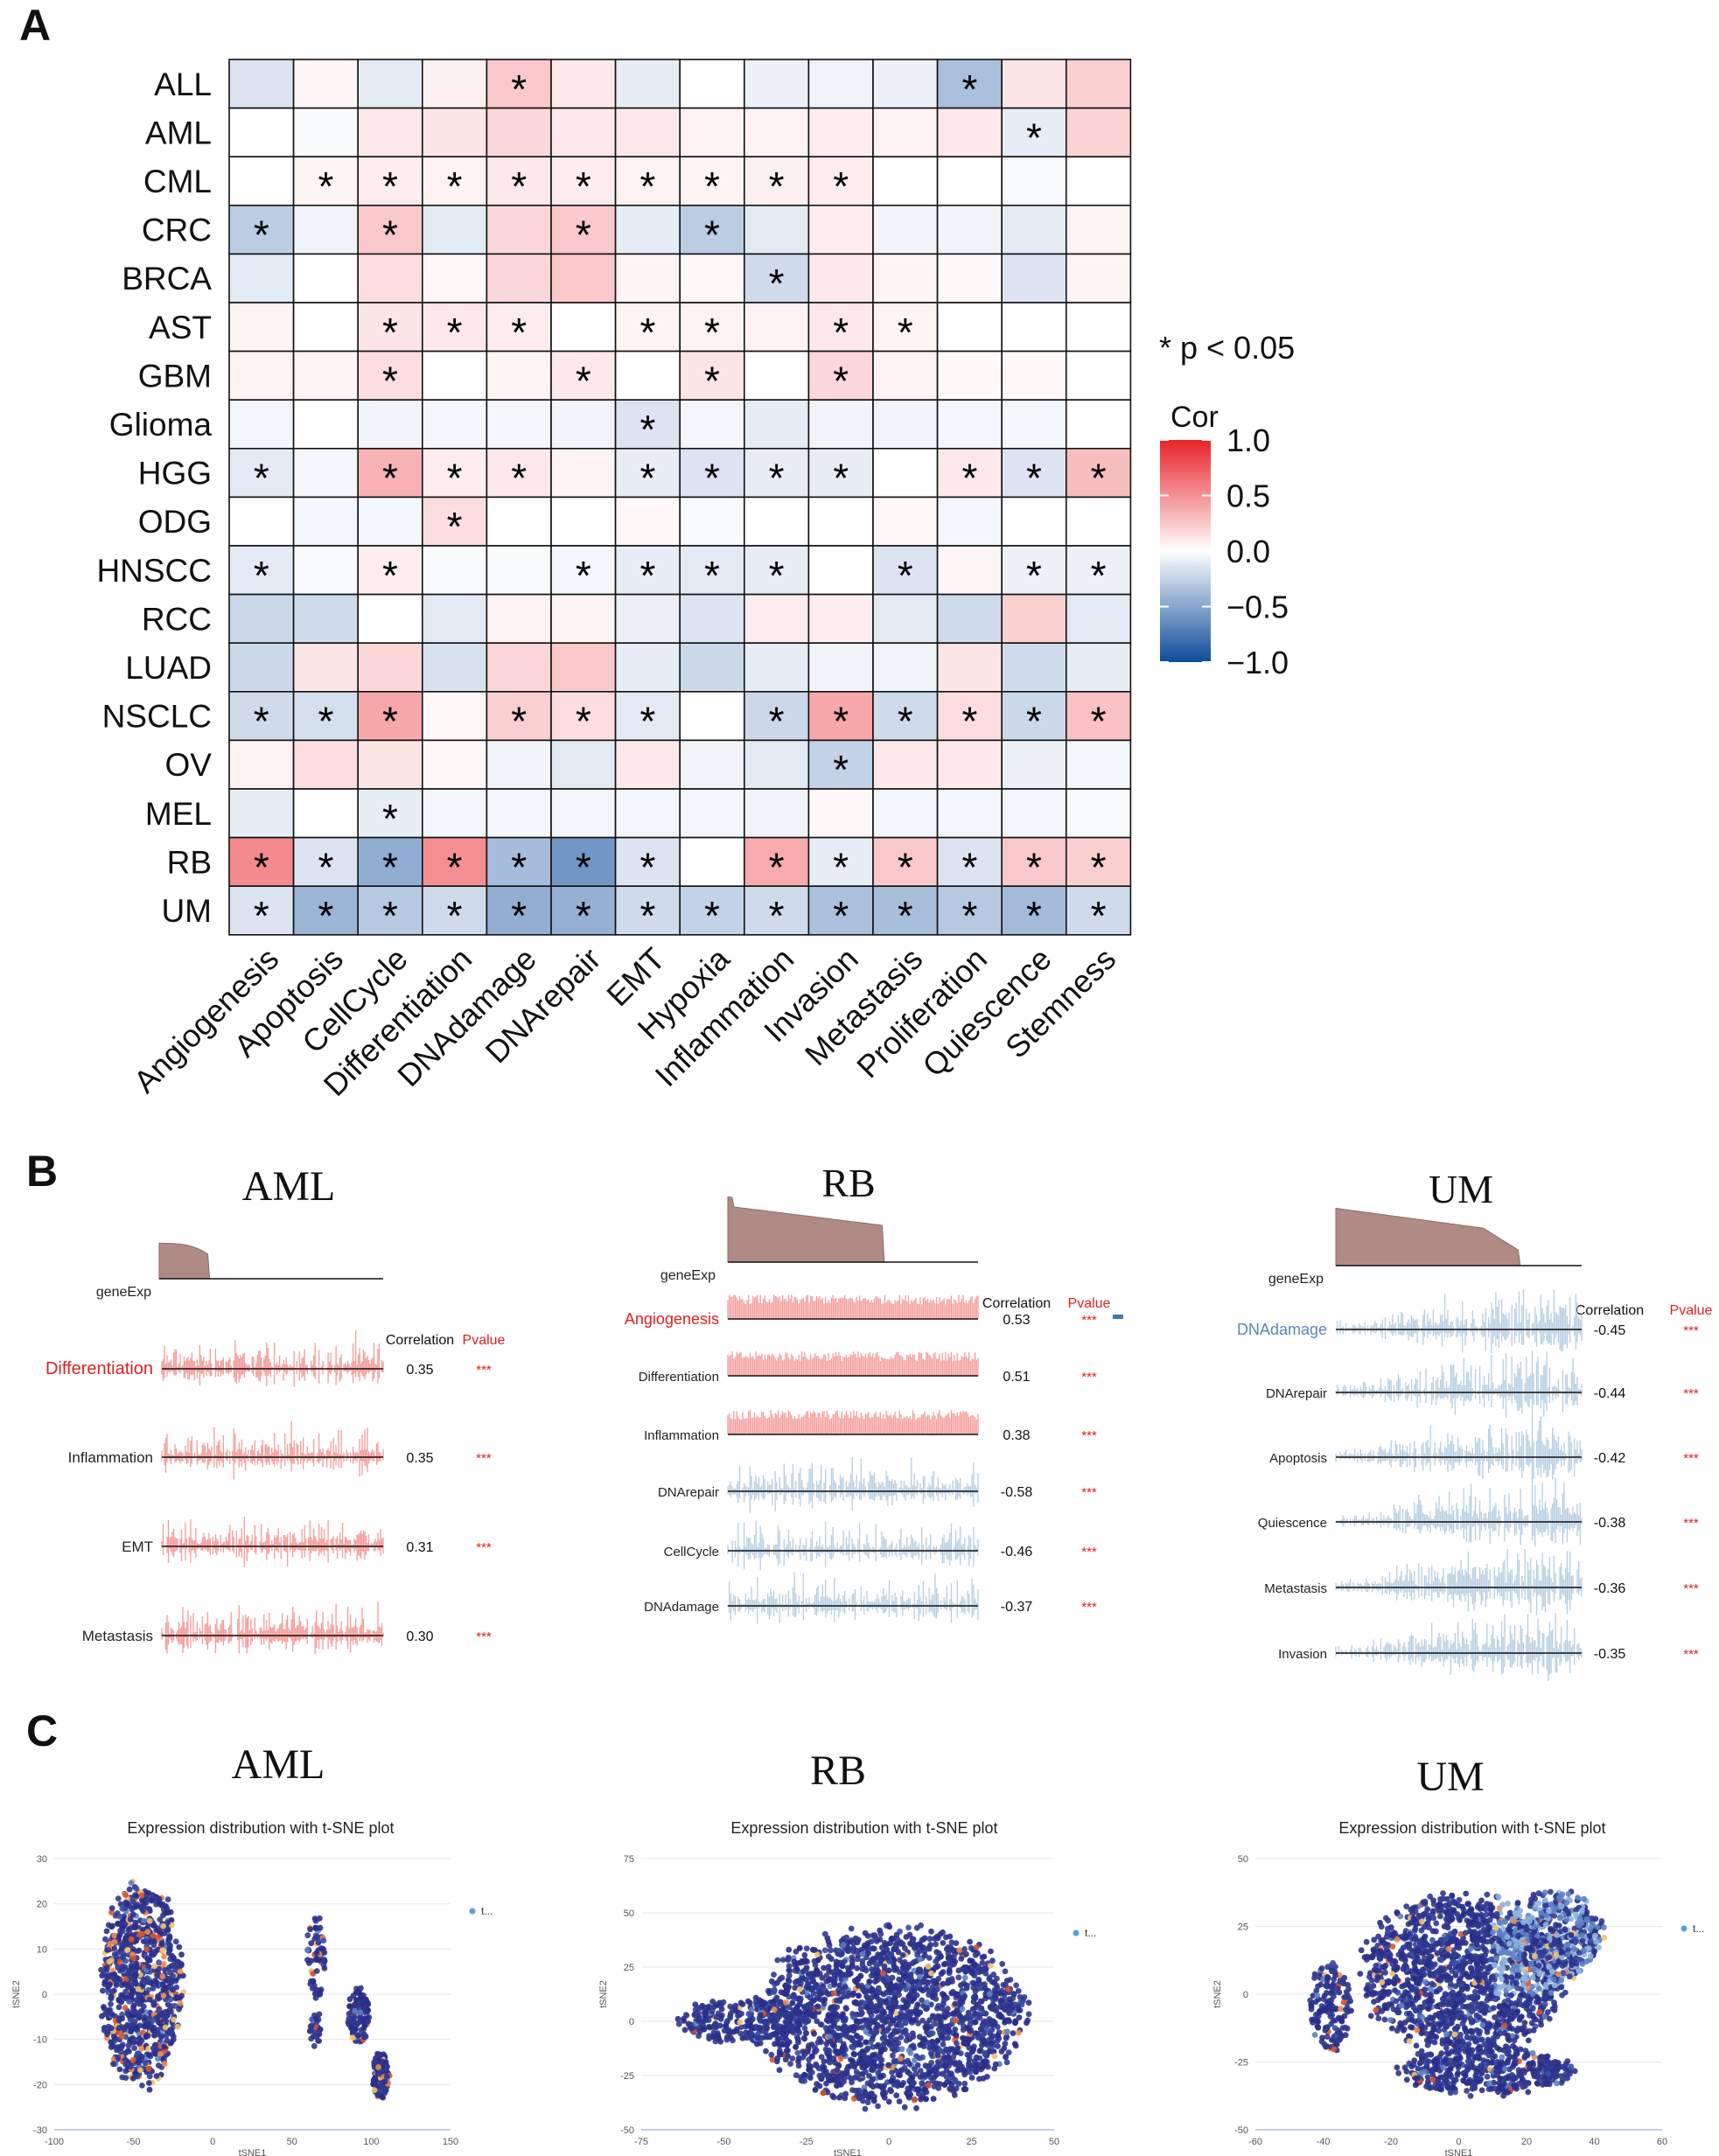 The width and height of the screenshot is (1719, 2156). What do you see at coordinates (1248, 496) in the screenshot?
I see `legend-tick-label: 0.5` at bounding box center [1248, 496].